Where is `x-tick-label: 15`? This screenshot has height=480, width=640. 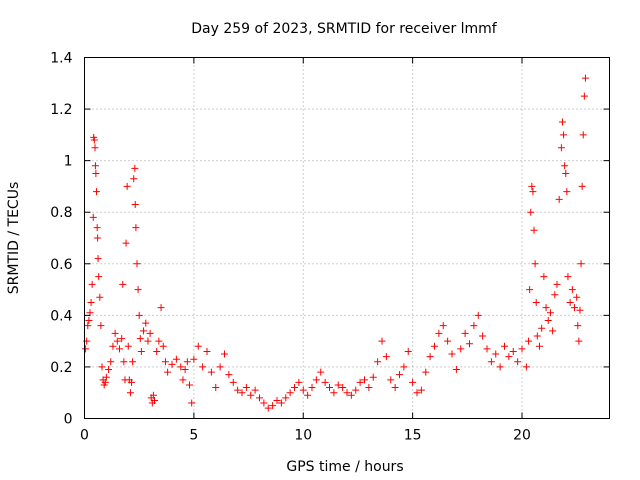
x-tick-label: 15 is located at coordinates (413, 436).